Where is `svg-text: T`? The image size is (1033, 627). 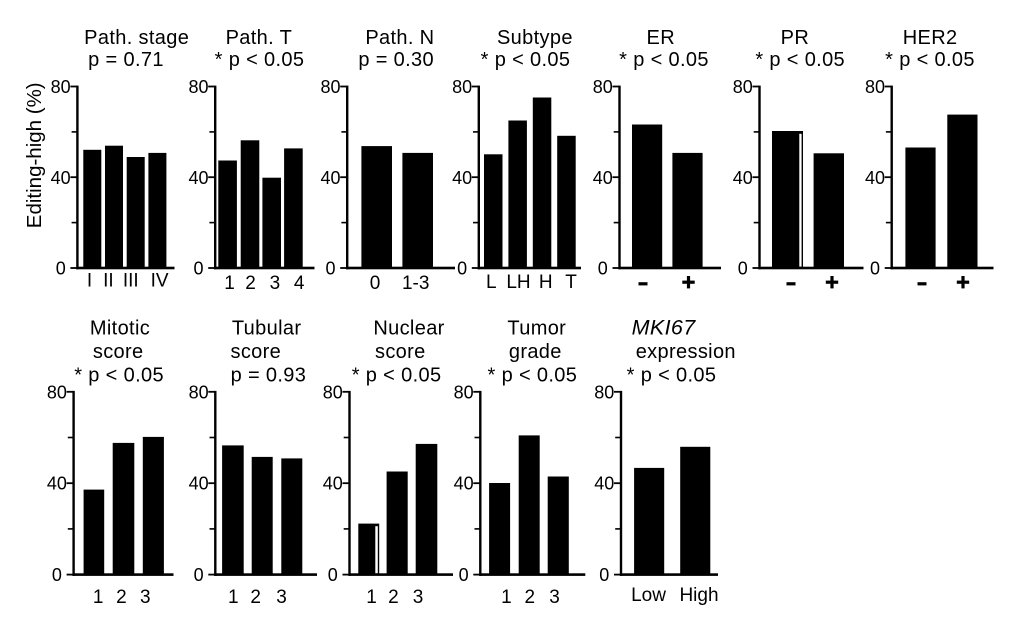 svg-text: T is located at coordinates (571, 282).